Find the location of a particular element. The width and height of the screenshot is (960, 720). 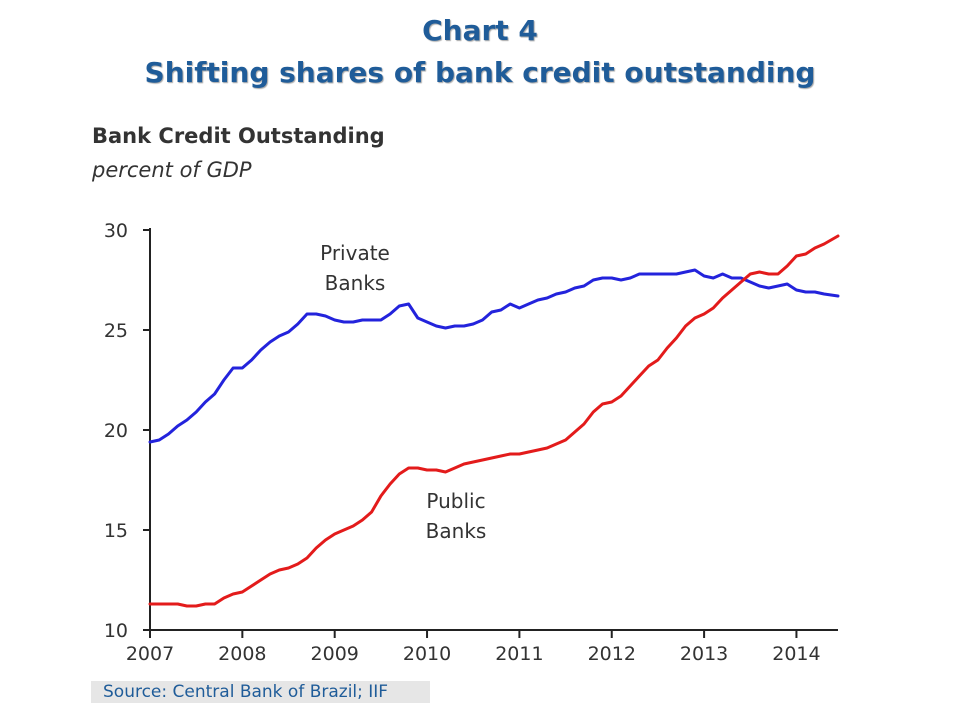

y-tick-label: 30 is located at coordinates (116, 231).